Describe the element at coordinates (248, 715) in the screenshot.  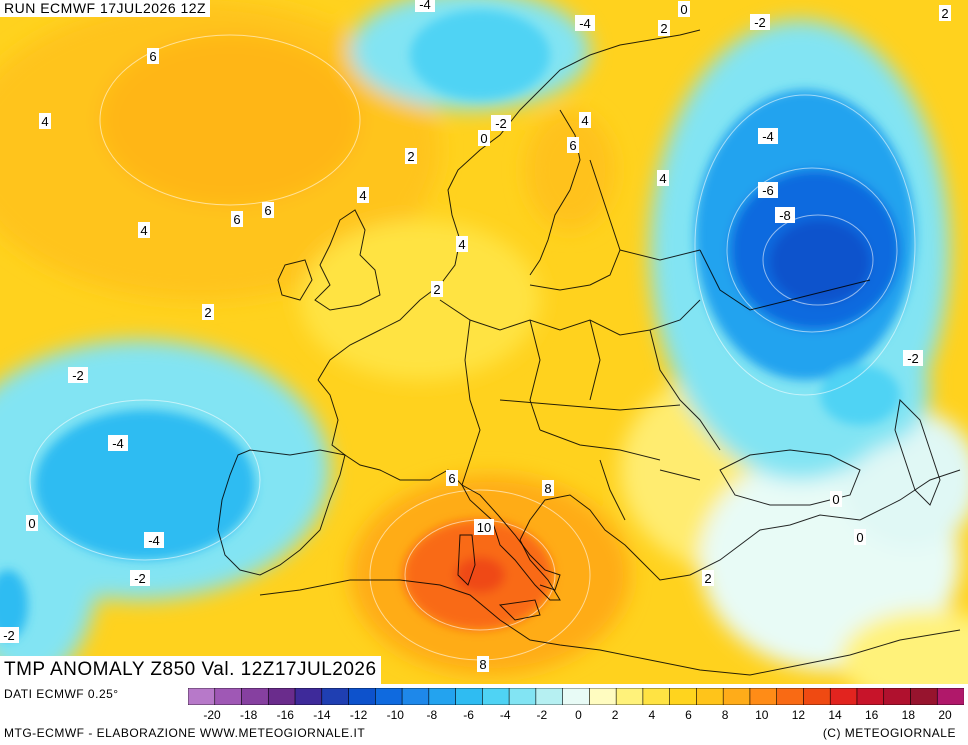
I see `color-scale-tick-label: -18` at that location.